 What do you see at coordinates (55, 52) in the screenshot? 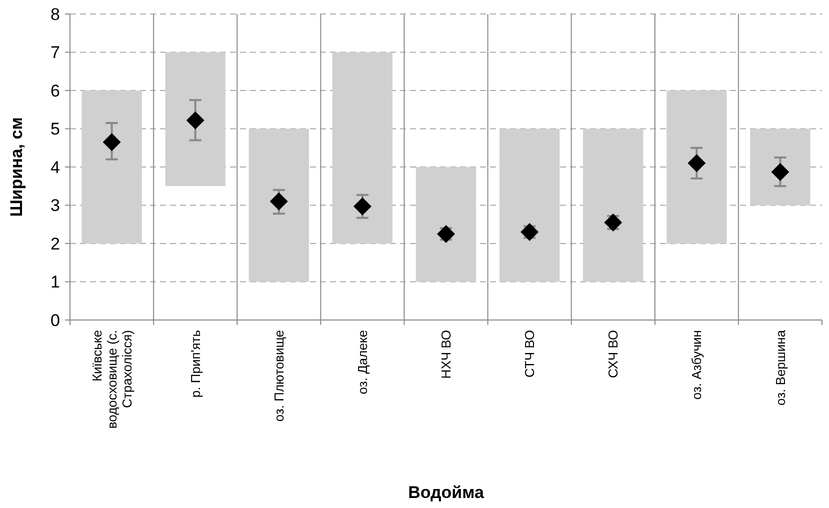
I see `y-tick-label: 7` at bounding box center [55, 52].